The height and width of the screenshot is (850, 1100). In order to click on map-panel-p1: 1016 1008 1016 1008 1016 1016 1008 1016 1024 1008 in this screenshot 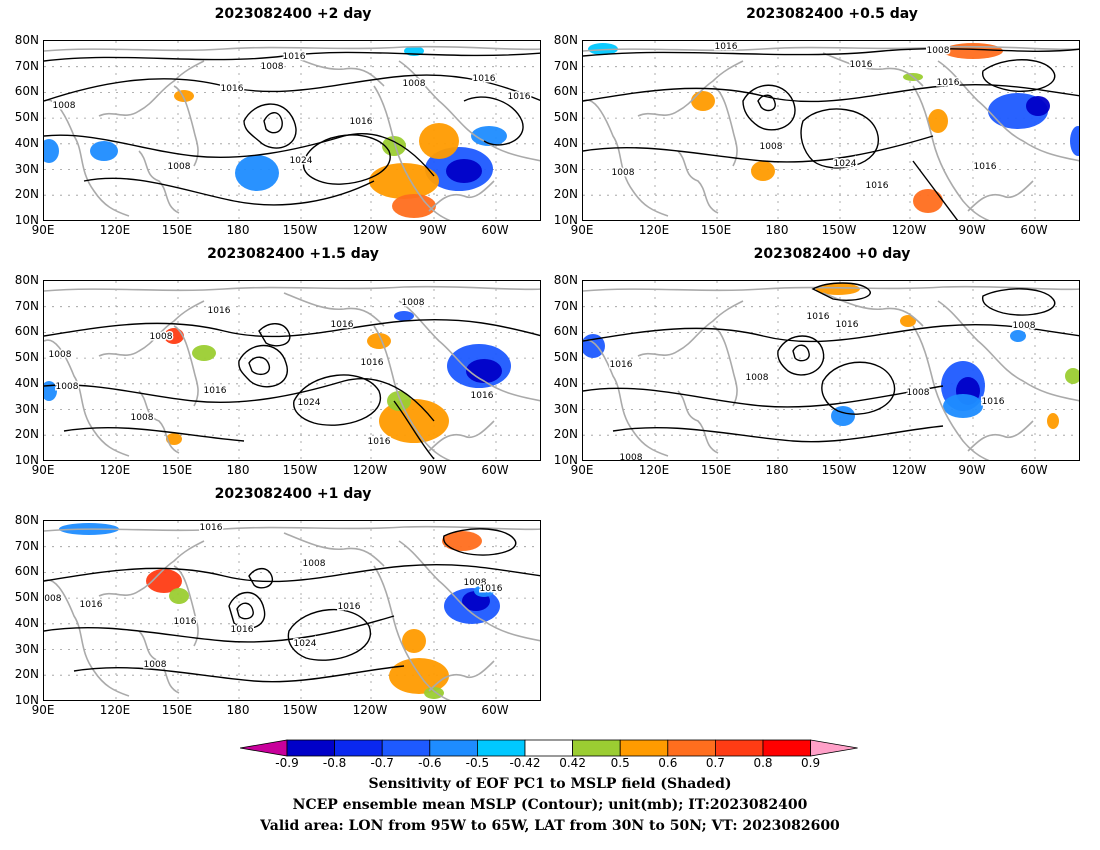, I will do `click(292, 130)`.